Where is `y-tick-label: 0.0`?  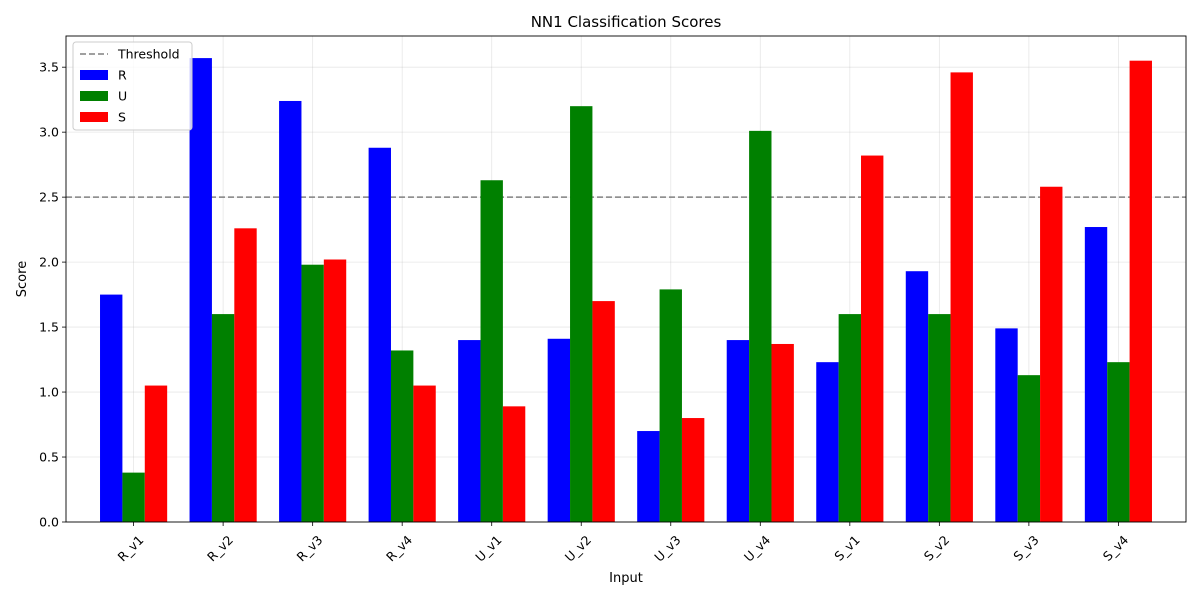 y-tick-label: 0.0 is located at coordinates (49, 522).